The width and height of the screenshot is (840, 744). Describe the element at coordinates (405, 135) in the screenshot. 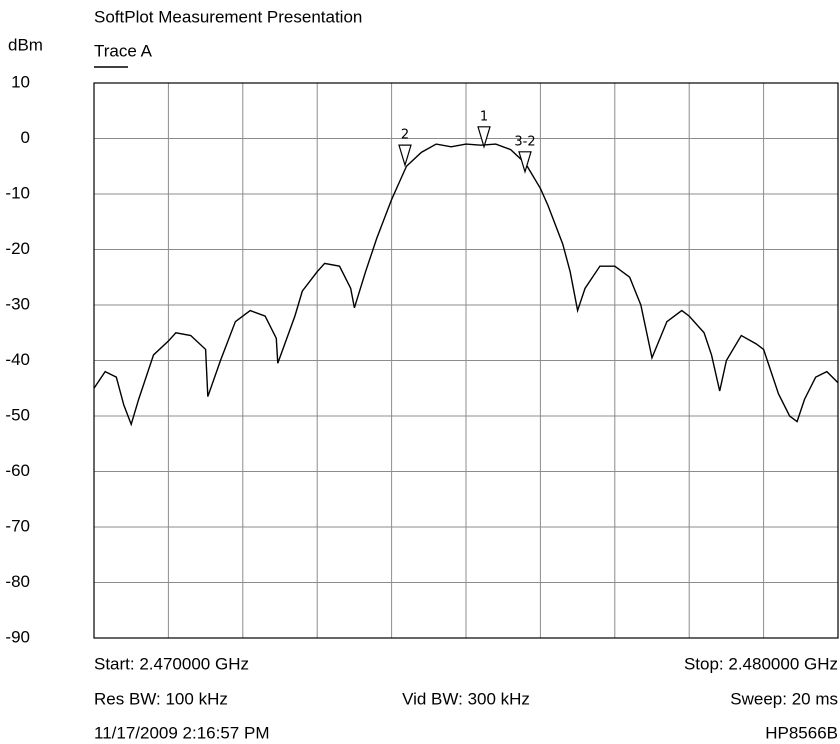

I see `marker-label: 2` at that location.